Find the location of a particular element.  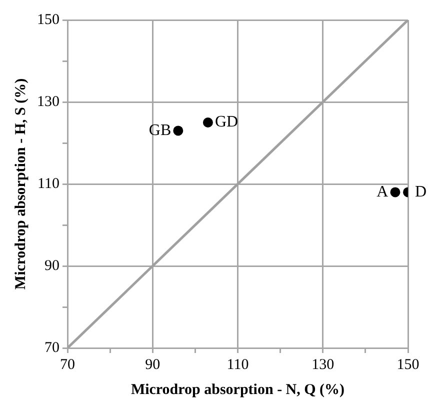

annotation: A is located at coordinates (382, 191).